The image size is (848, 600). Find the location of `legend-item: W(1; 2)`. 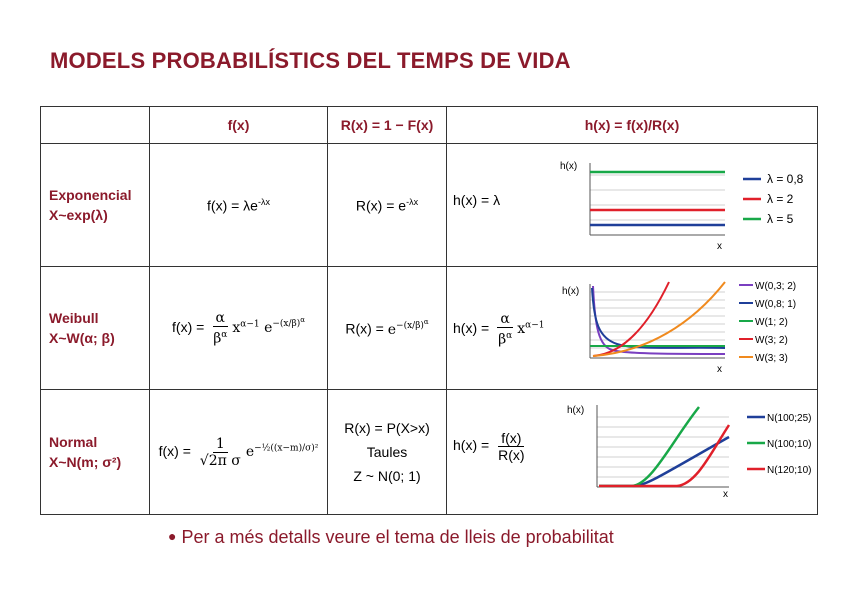

legend-item: W(1; 2) is located at coordinates (771, 322).